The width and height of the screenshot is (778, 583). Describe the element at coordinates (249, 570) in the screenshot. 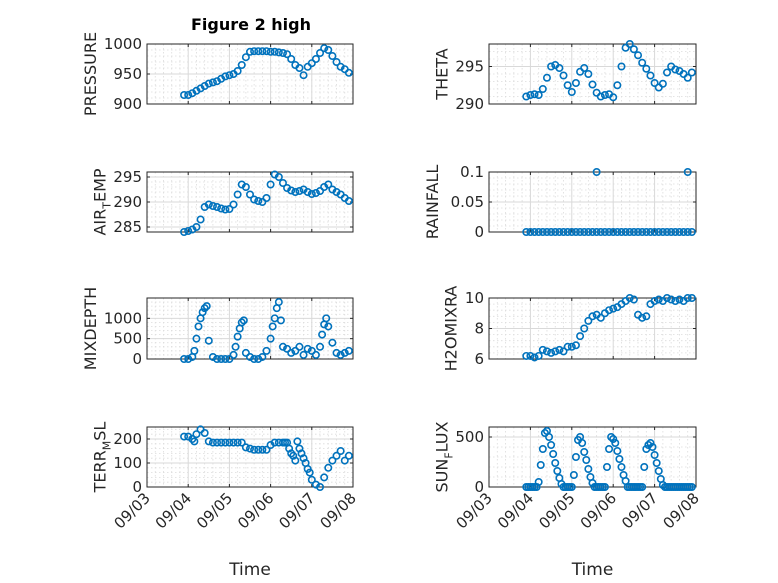

I see `x-axis-label: Time` at that location.